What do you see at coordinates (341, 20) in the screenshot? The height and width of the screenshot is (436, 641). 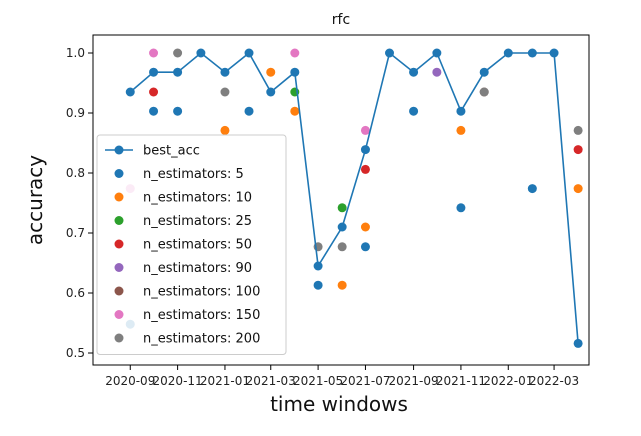 I see `chart-title: rfc` at bounding box center [341, 20].